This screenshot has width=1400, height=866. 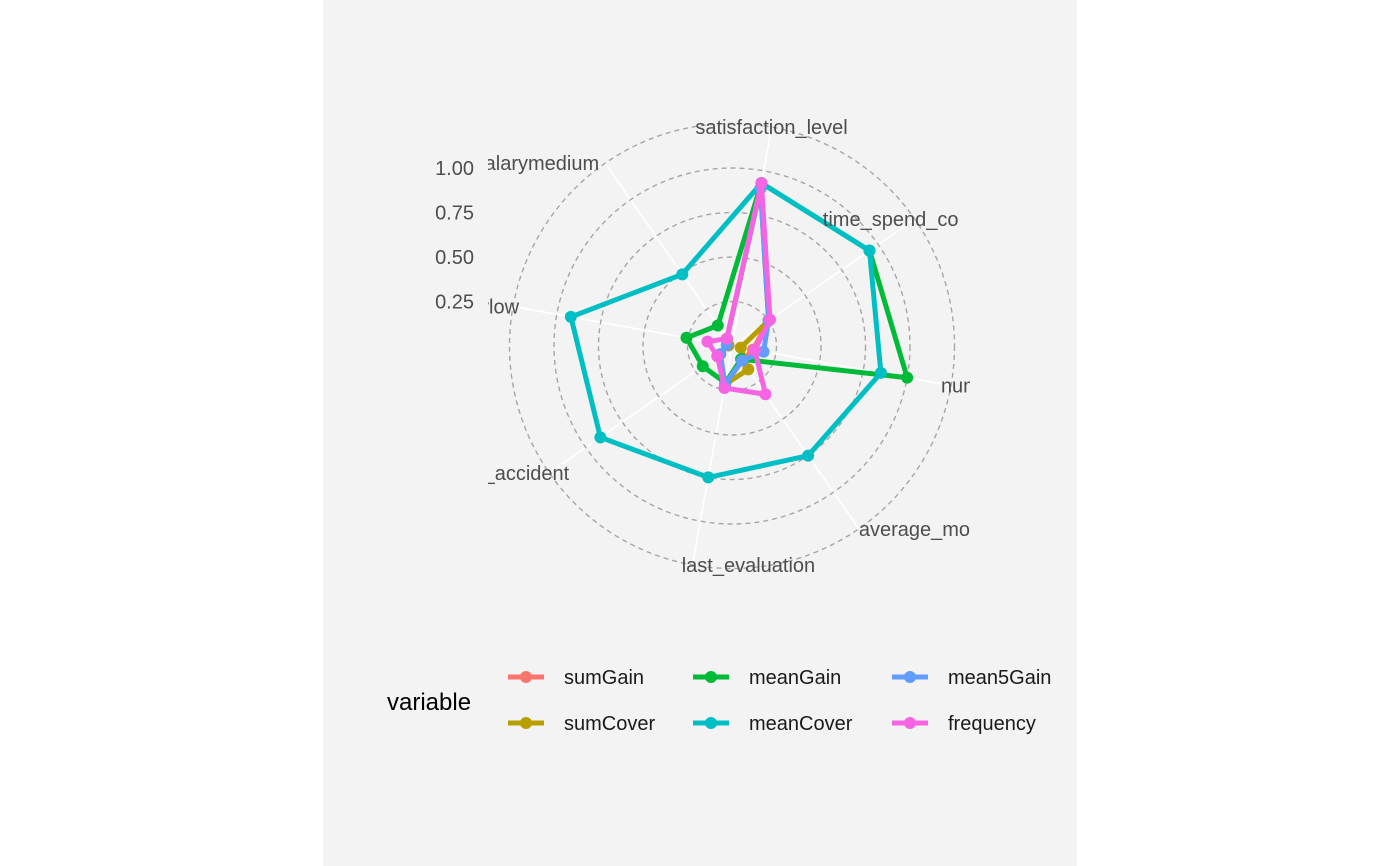 I want to click on legend-key-frequency: frequency, so click(x=964, y=724).